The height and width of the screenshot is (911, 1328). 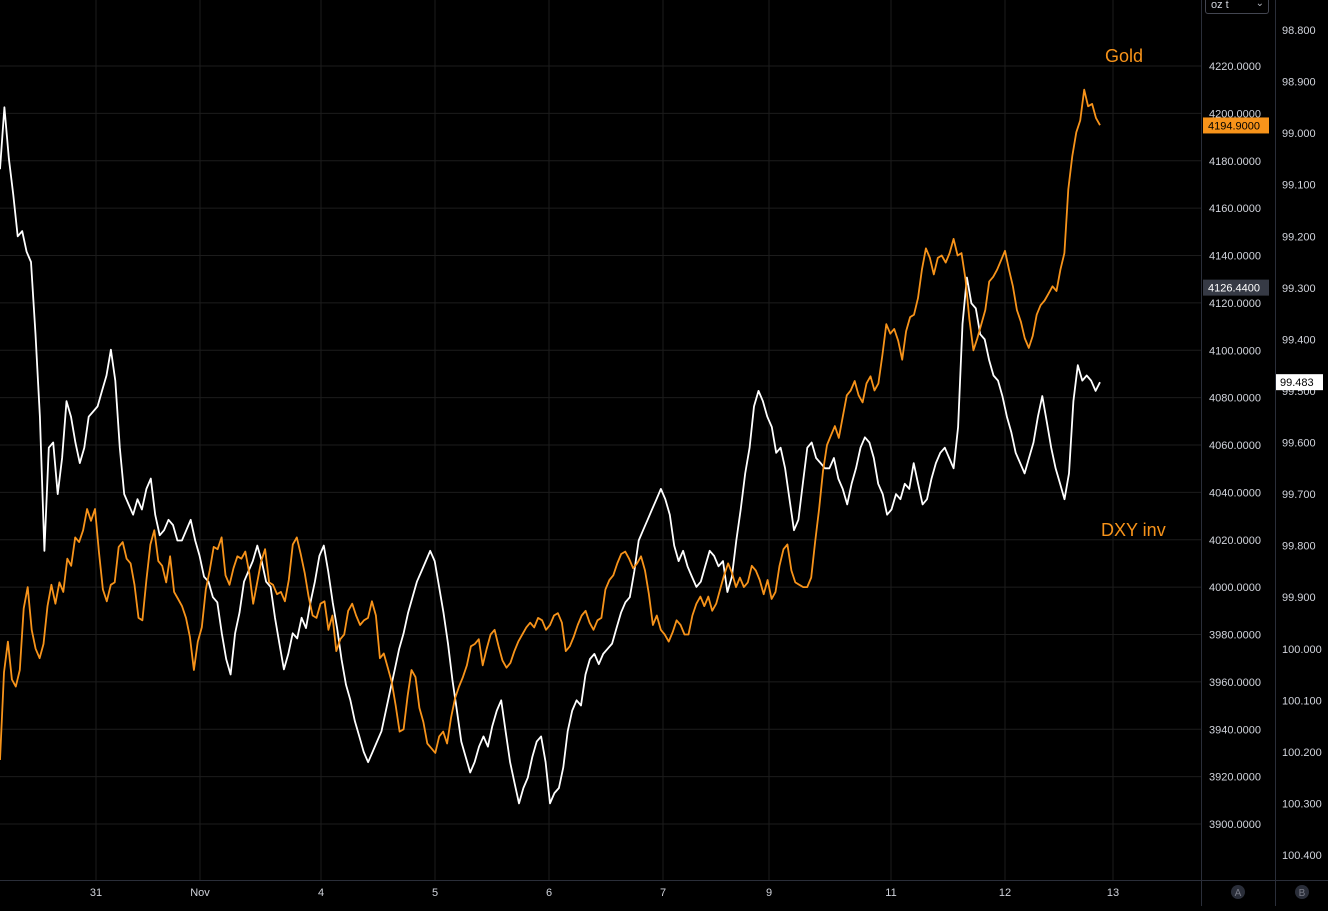 What do you see at coordinates (1235, 541) in the screenshot?
I see `left-axis-tick-label: 4020.0000` at bounding box center [1235, 541].